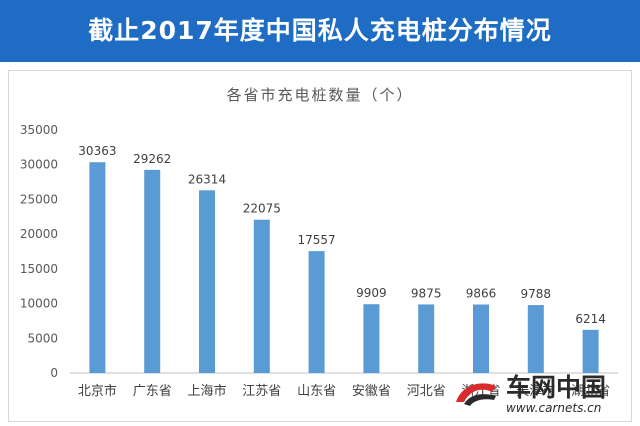 This screenshot has width=640, height=426. What do you see at coordinates (39, 165) in the screenshot?
I see `y-tick-label: 30000` at bounding box center [39, 165].